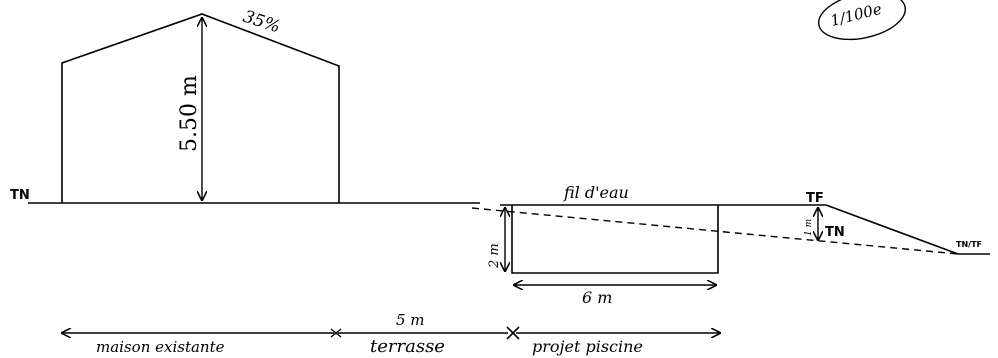  I want to click on natural-terrain-dashed-line, so click(715, 231).